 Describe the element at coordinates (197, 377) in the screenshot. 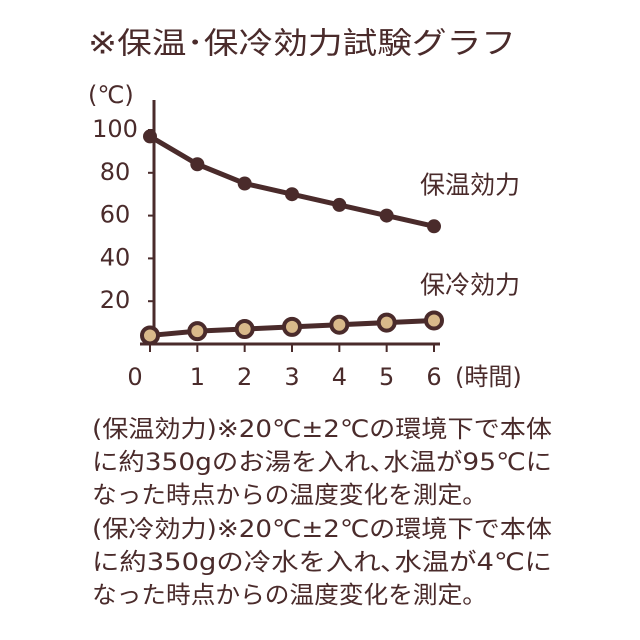

I see `x-tick-label: 1` at that location.